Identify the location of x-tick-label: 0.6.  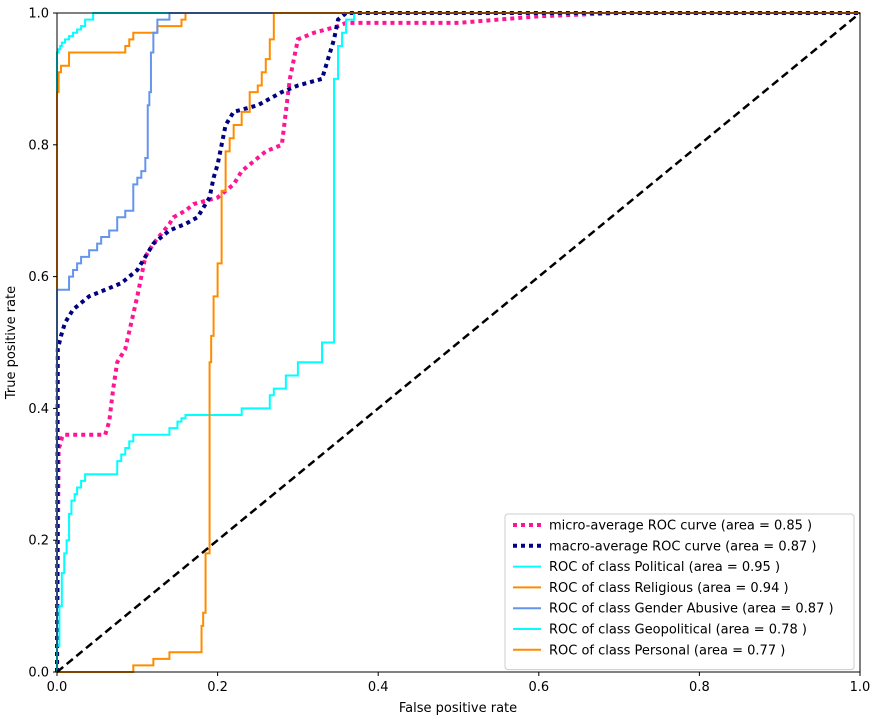
(538, 687).